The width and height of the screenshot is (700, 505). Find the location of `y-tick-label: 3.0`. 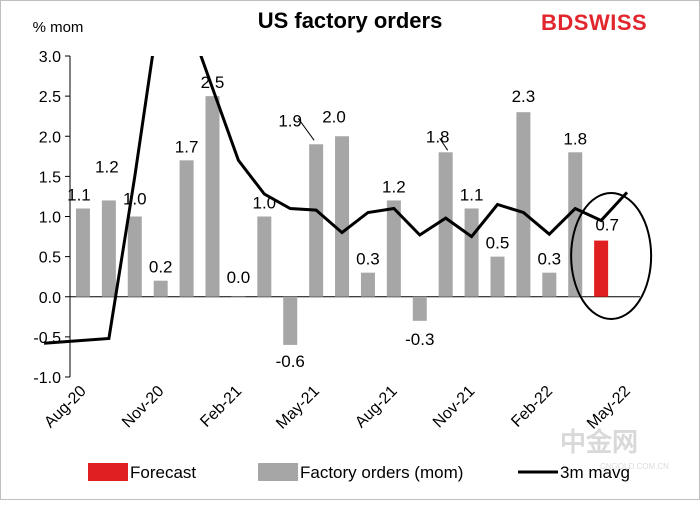

y-tick-label: 3.0 is located at coordinates (50, 57).